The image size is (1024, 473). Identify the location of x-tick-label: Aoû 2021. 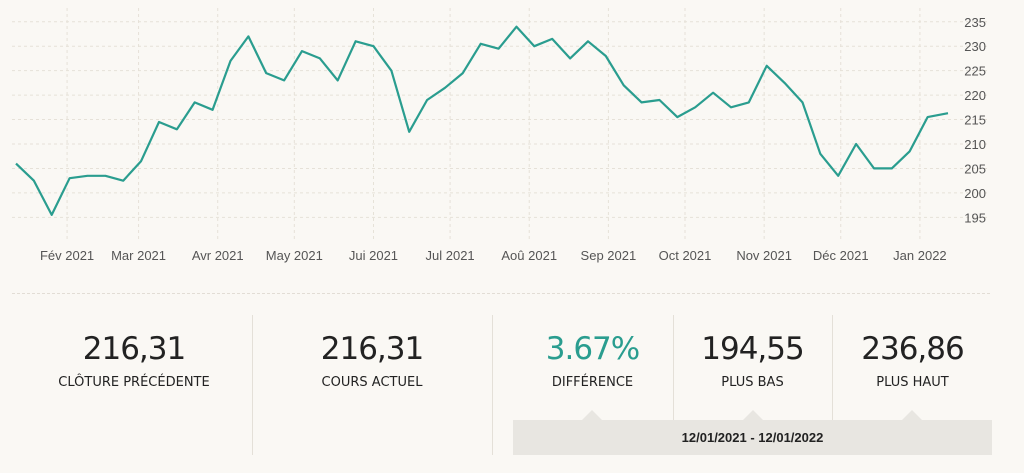
(529, 255).